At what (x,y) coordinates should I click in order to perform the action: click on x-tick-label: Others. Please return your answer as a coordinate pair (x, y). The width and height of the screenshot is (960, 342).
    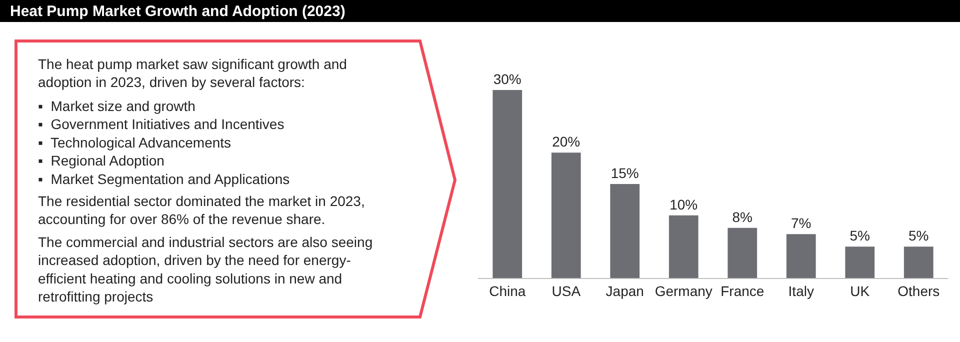
    Looking at the image, I should click on (919, 290).